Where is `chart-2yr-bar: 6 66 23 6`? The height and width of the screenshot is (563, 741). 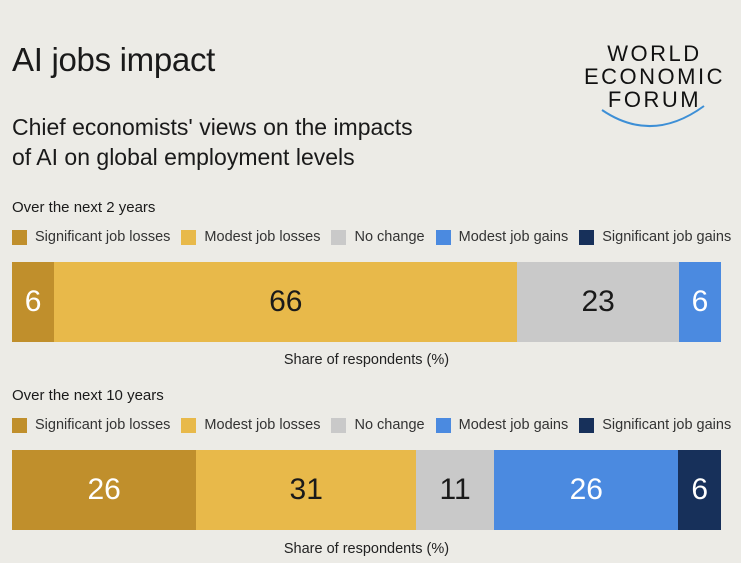
chart-2yr-bar: 6 66 23 6 is located at coordinates (366, 302).